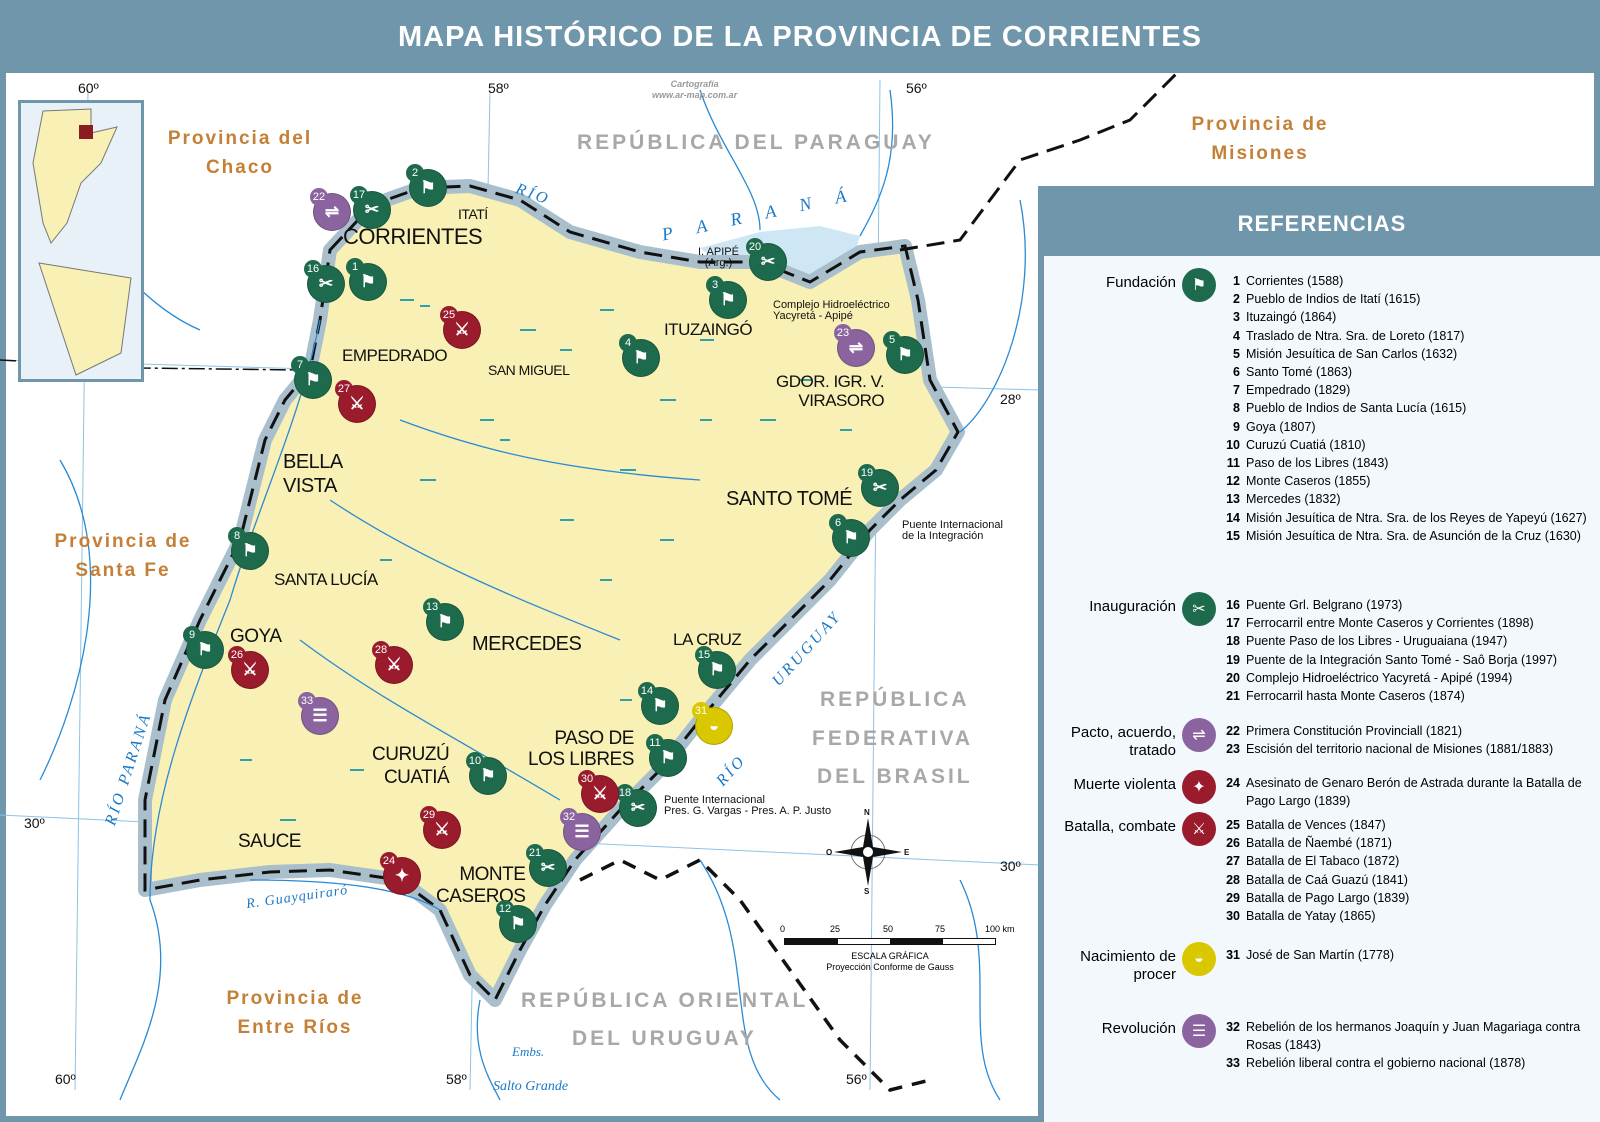  I want to click on marker-fundacion: ⚑ 1, so click(366, 279).